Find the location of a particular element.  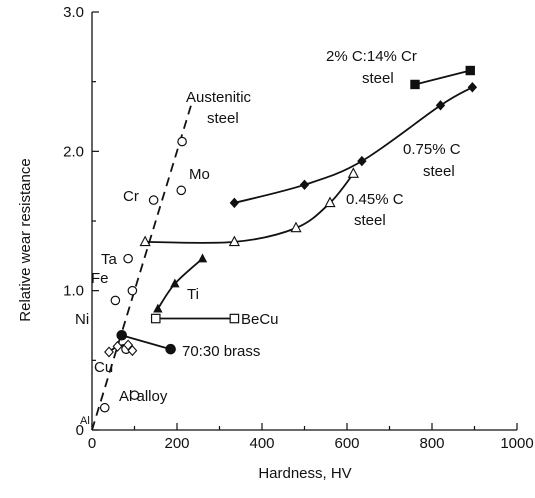

label-mo: Mo is located at coordinates (199, 174).